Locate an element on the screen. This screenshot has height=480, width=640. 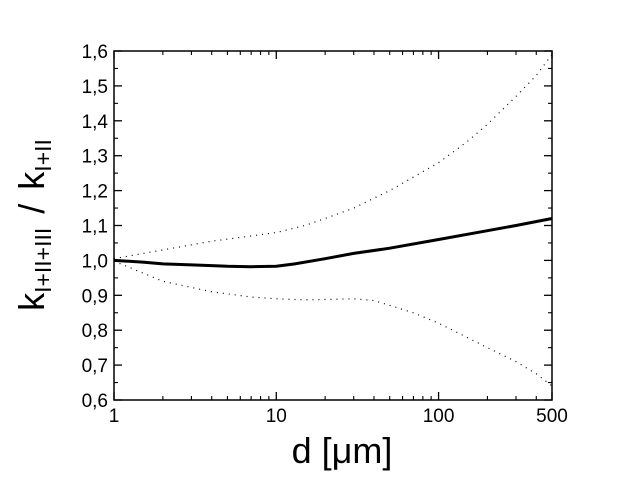
y-axis-label: kI+II+III/kI+II is located at coordinates (33, 225).